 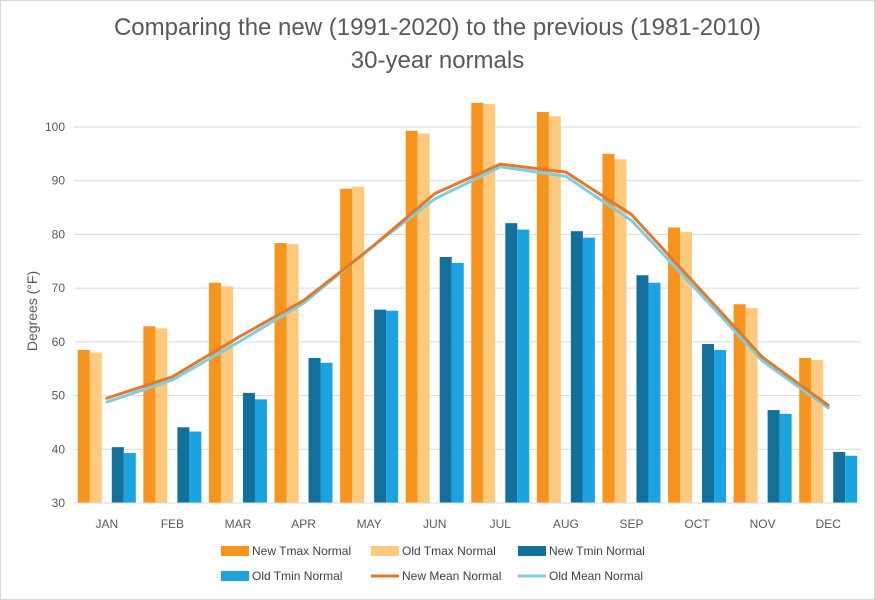 What do you see at coordinates (697, 524) in the screenshot?
I see `x-tick-label: OCT` at bounding box center [697, 524].